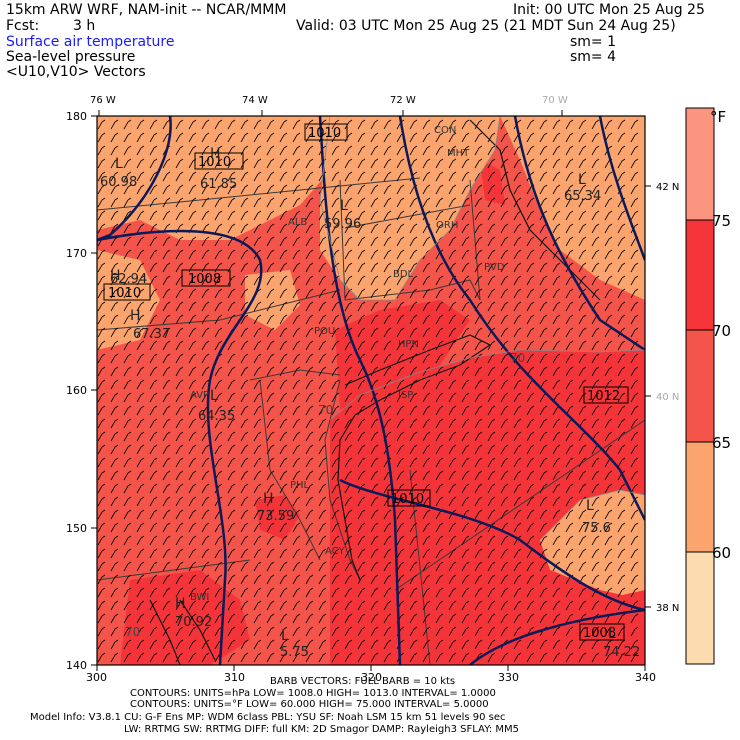 Image resolution: width=740 pixels, height=740 pixels. I want to click on y-tick-140: 140, so click(76, 665).